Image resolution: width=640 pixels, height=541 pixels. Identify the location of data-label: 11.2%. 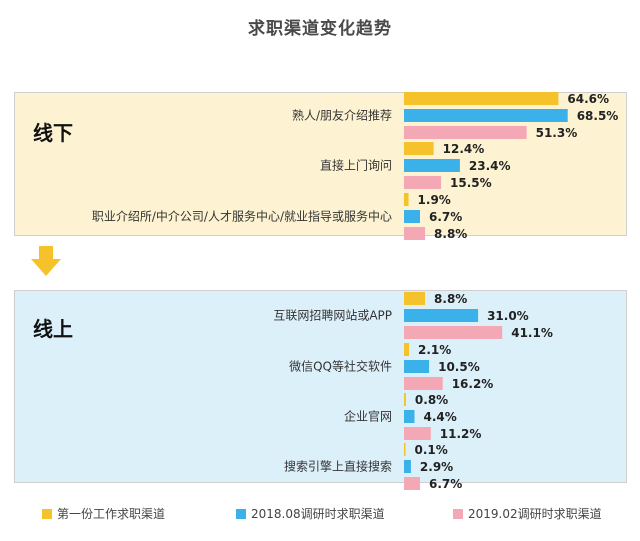
(461, 434).